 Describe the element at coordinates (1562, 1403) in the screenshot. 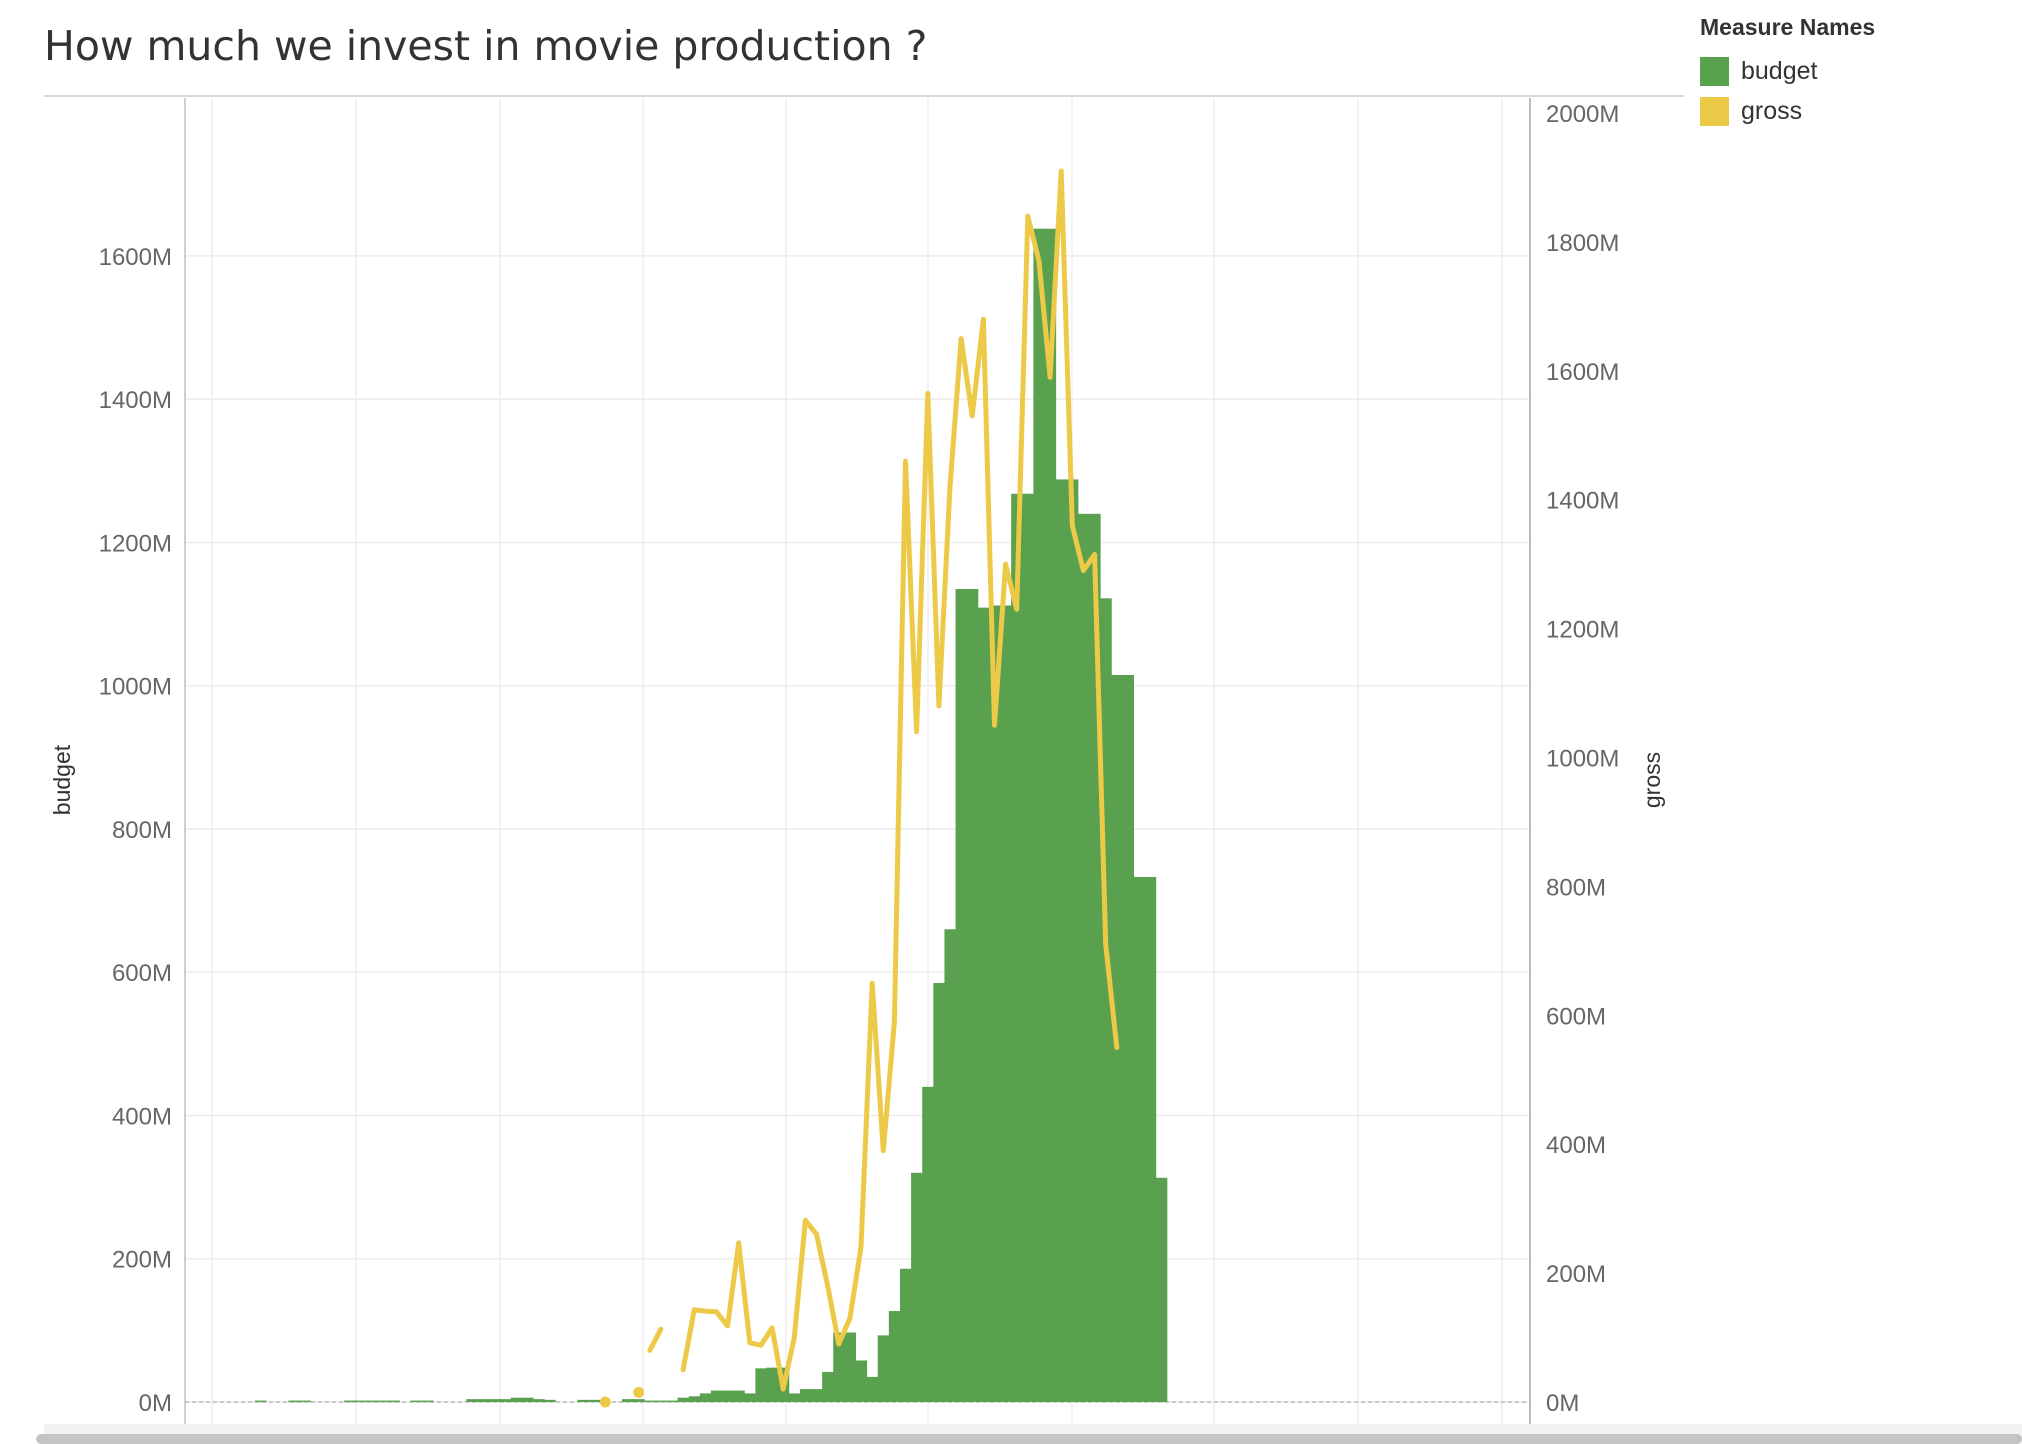

I see `y-right-tick-label: 0M` at that location.